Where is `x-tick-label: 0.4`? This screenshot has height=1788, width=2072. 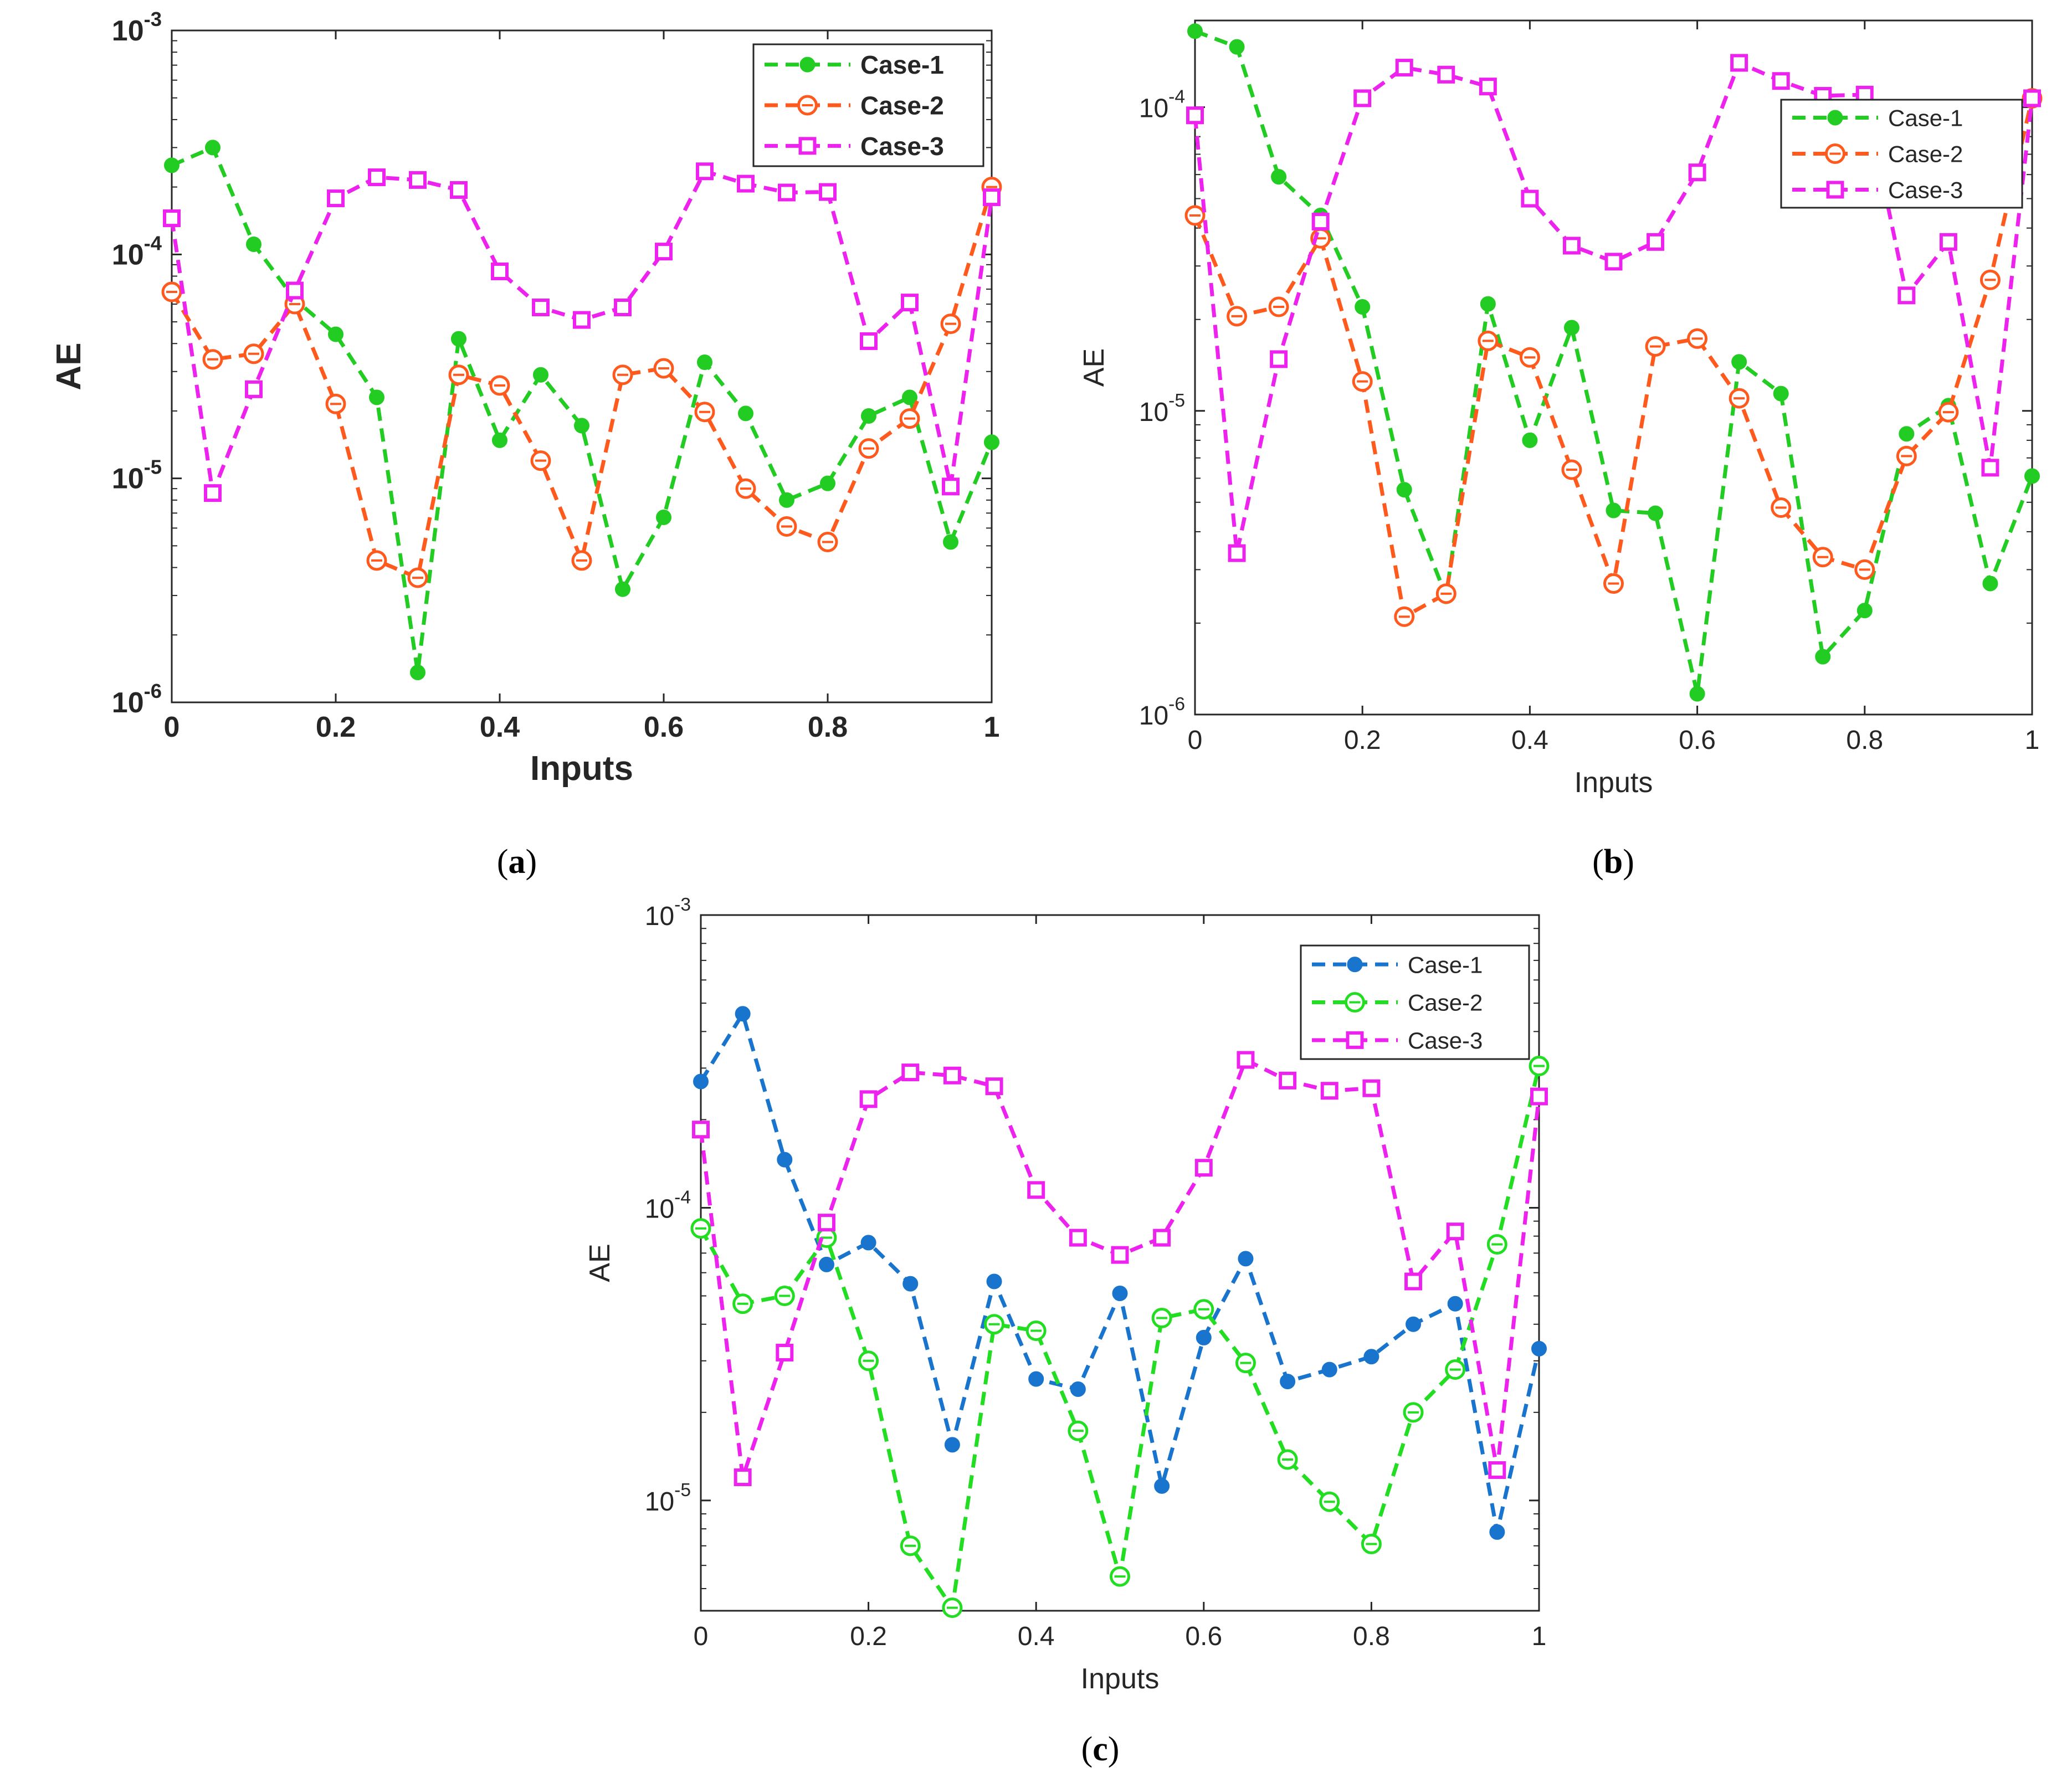
x-tick-label: 0.4 is located at coordinates (500, 727).